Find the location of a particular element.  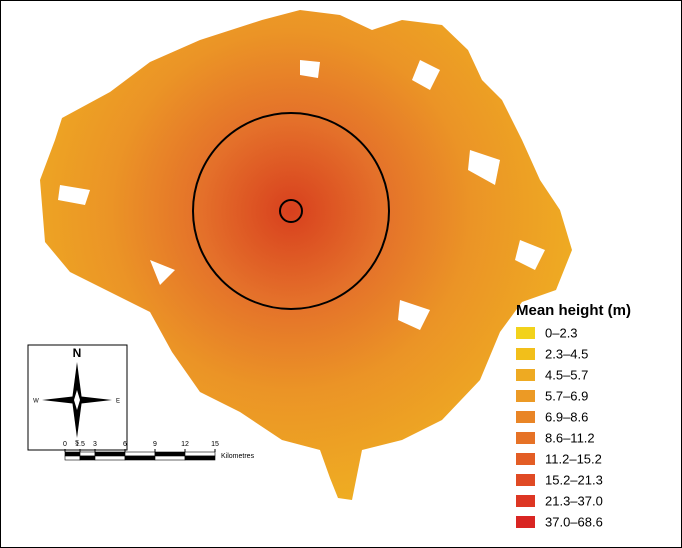

legend-label: 21.3–37.0 is located at coordinates (574, 500).